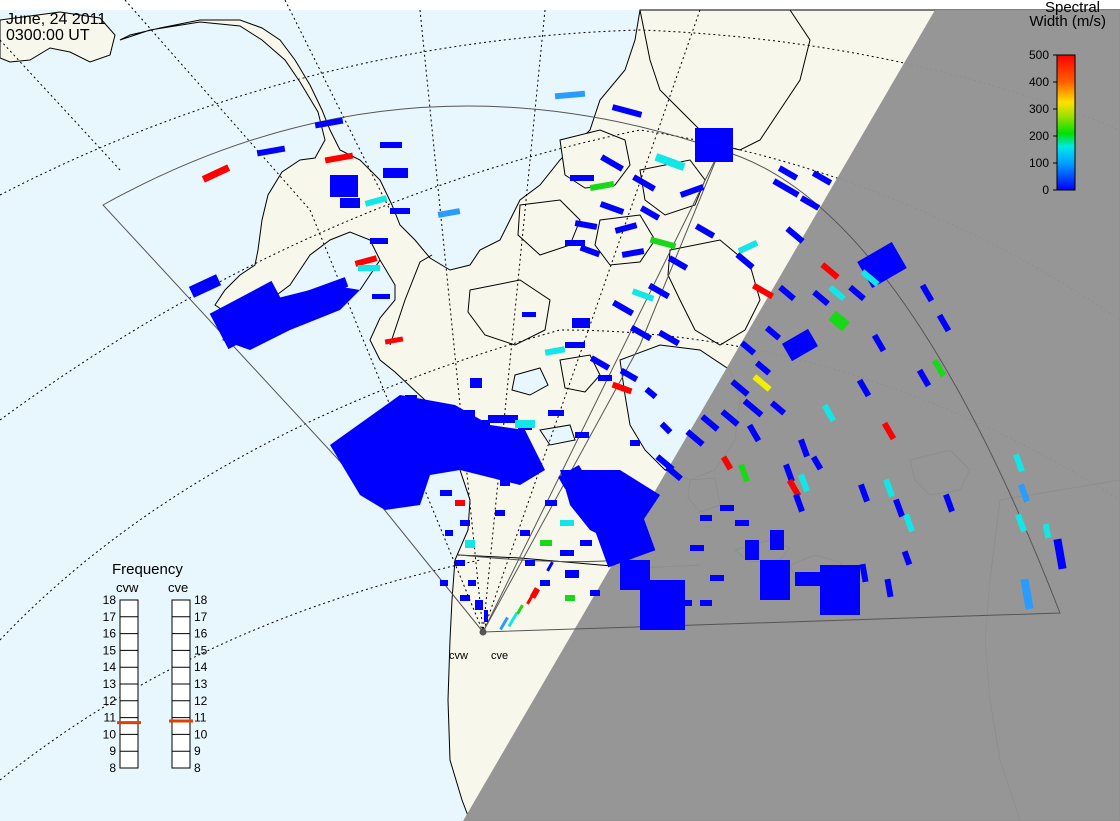  What do you see at coordinates (127, 587) in the screenshot?
I see `frequency-radar-cvw: cvw` at bounding box center [127, 587].